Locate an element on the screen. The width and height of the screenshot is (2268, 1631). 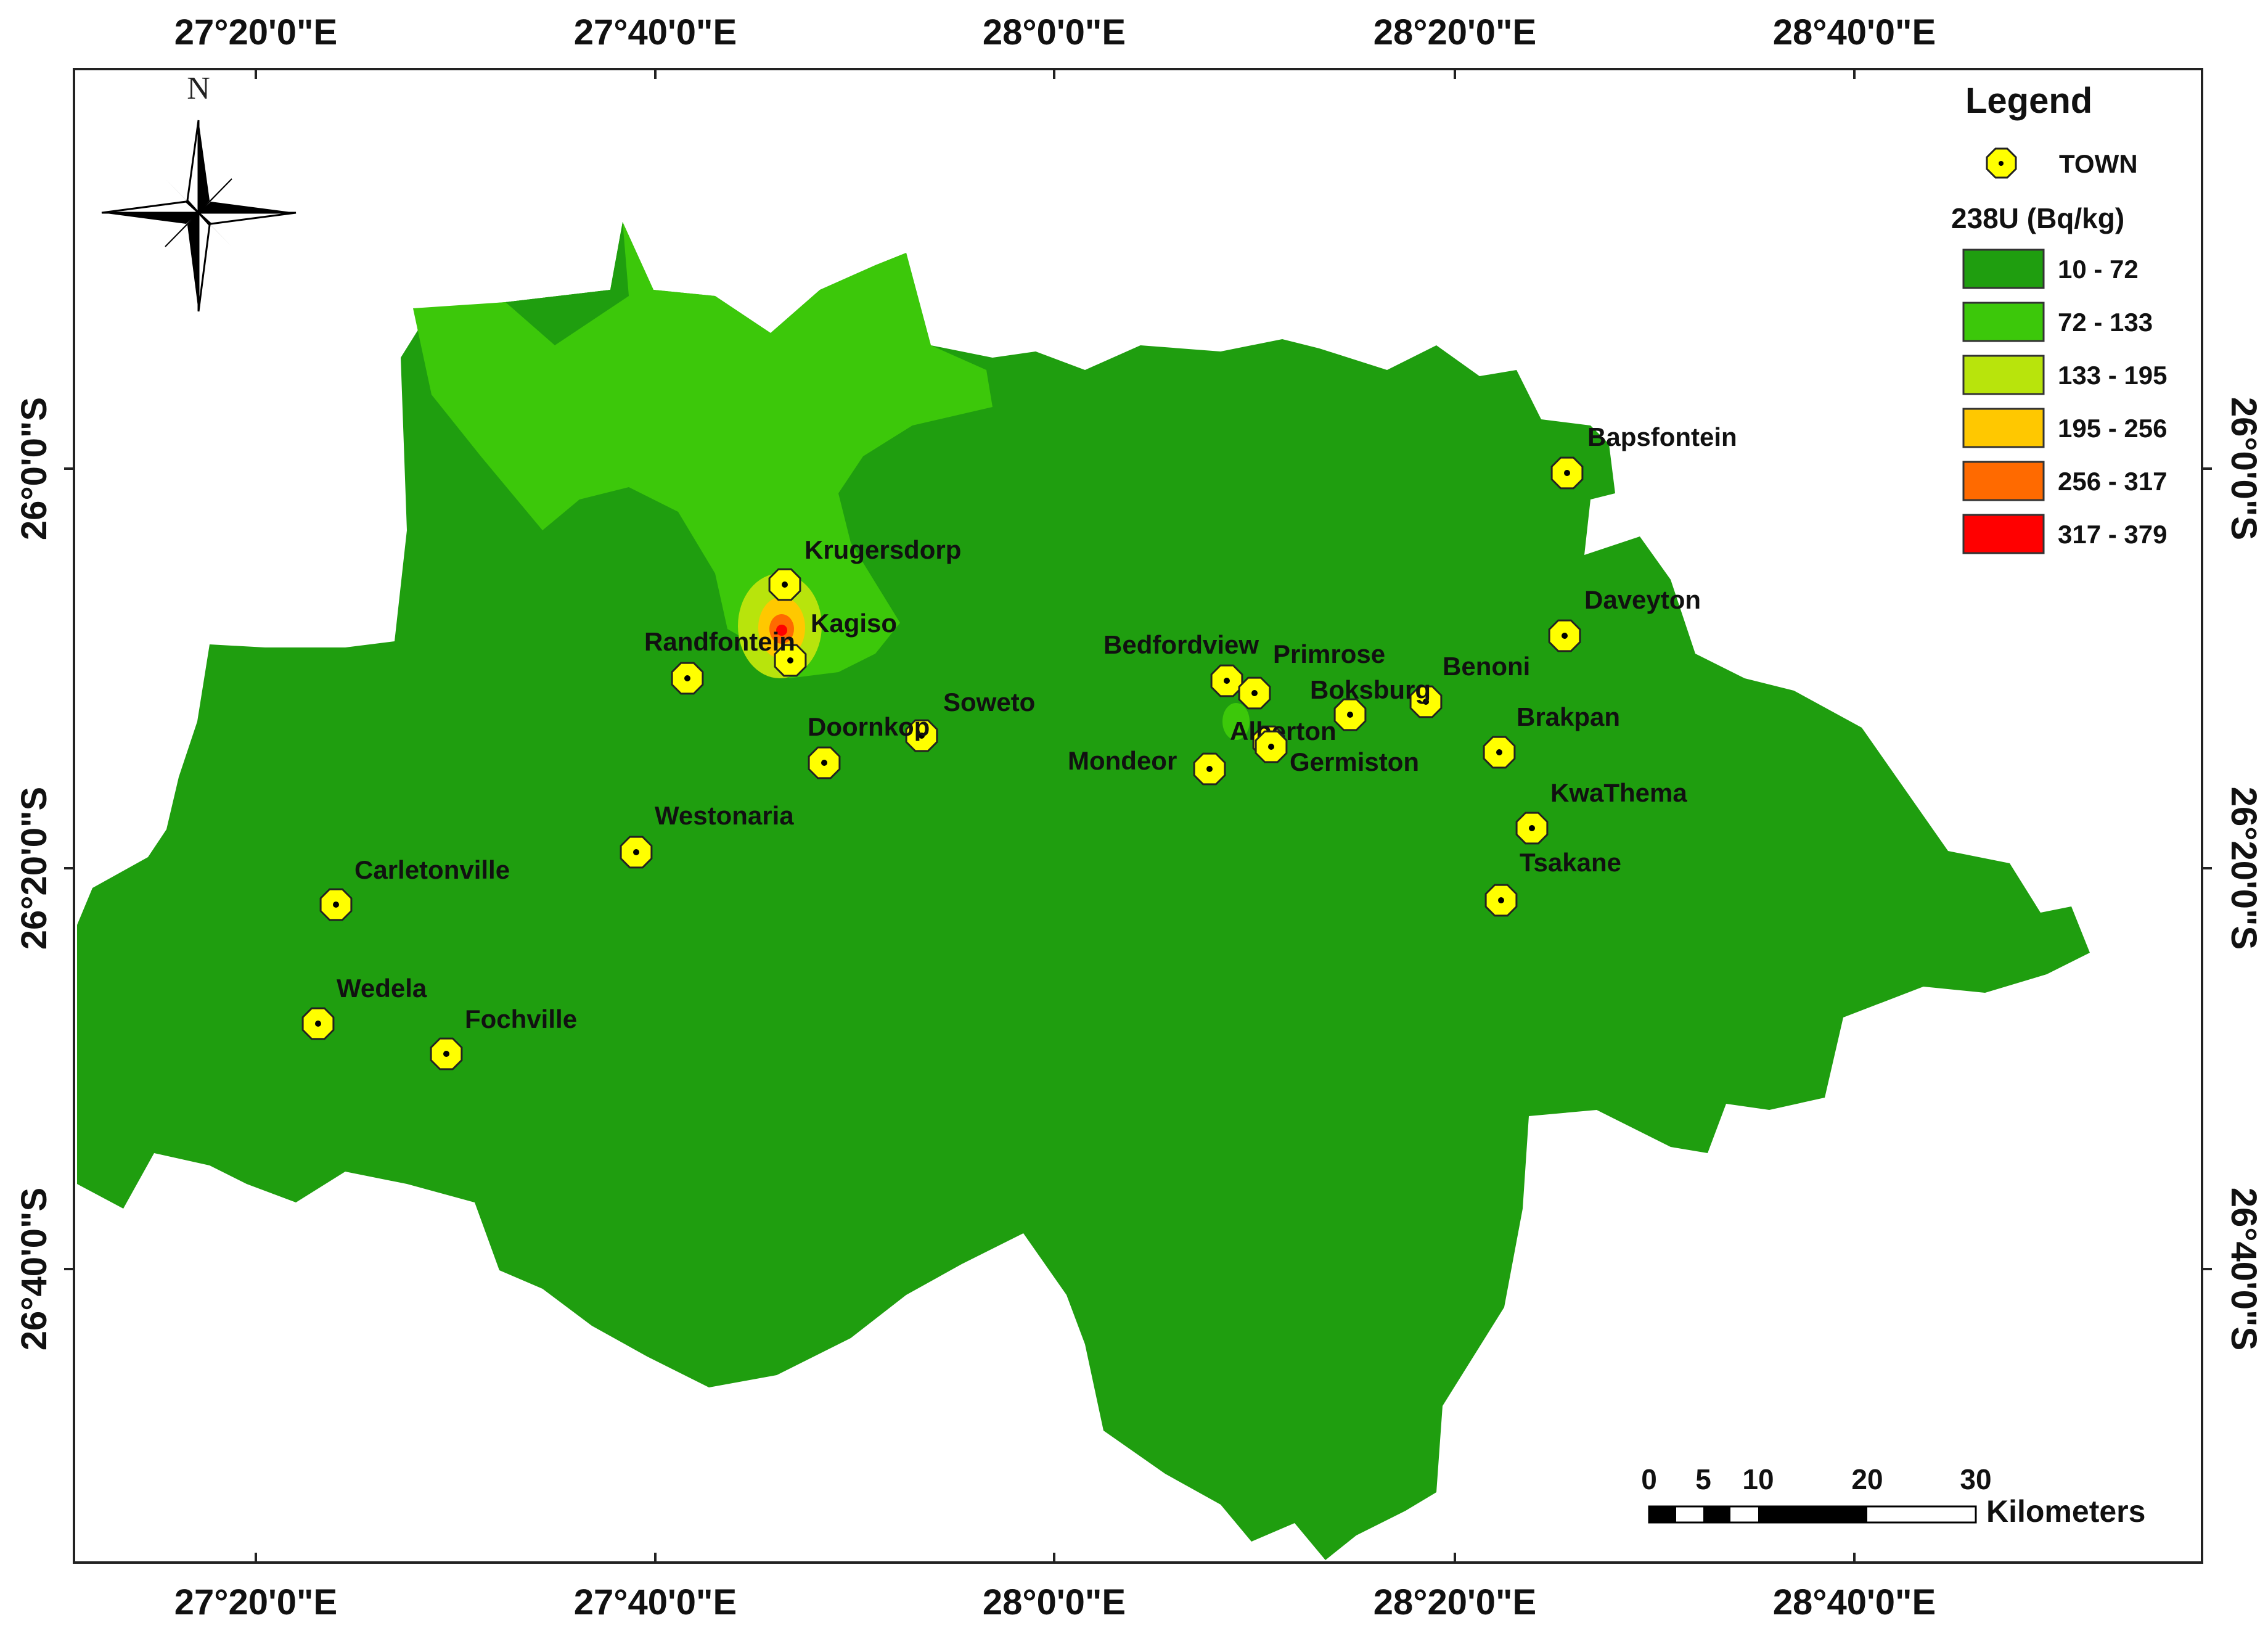
town-marker: Krugersdorp is located at coordinates (865, 568).